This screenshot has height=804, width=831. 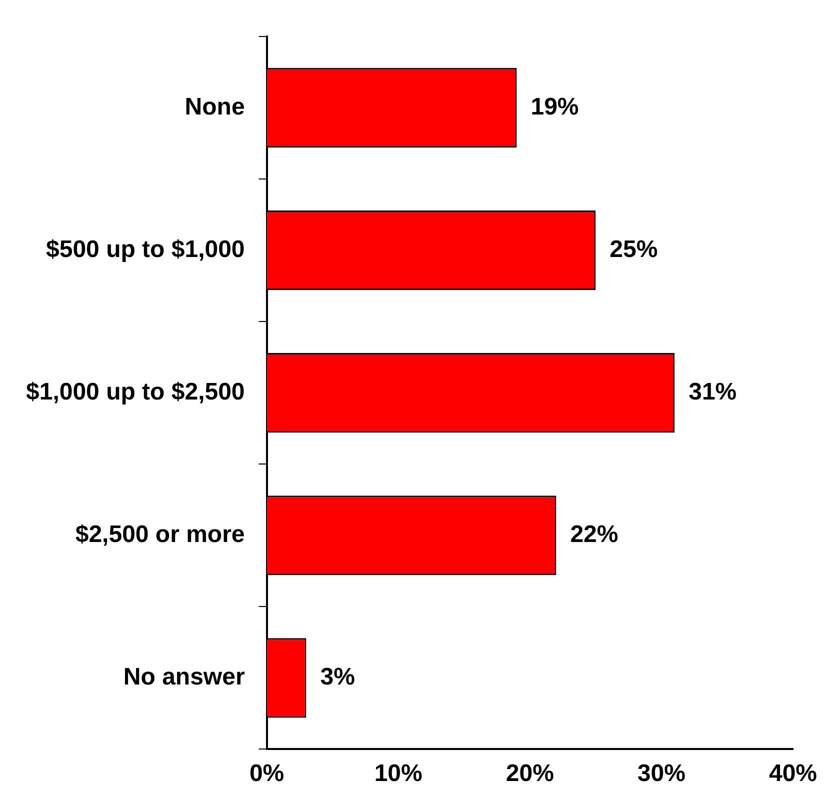 I want to click on data-label: 31%, so click(x=712, y=392).